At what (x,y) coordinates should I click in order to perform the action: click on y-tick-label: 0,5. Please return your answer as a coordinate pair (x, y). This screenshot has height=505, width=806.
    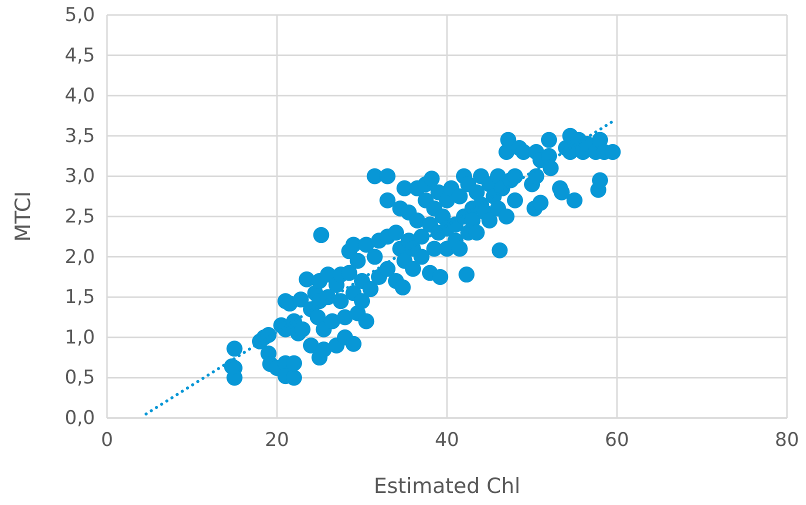
    Looking at the image, I should click on (79, 377).